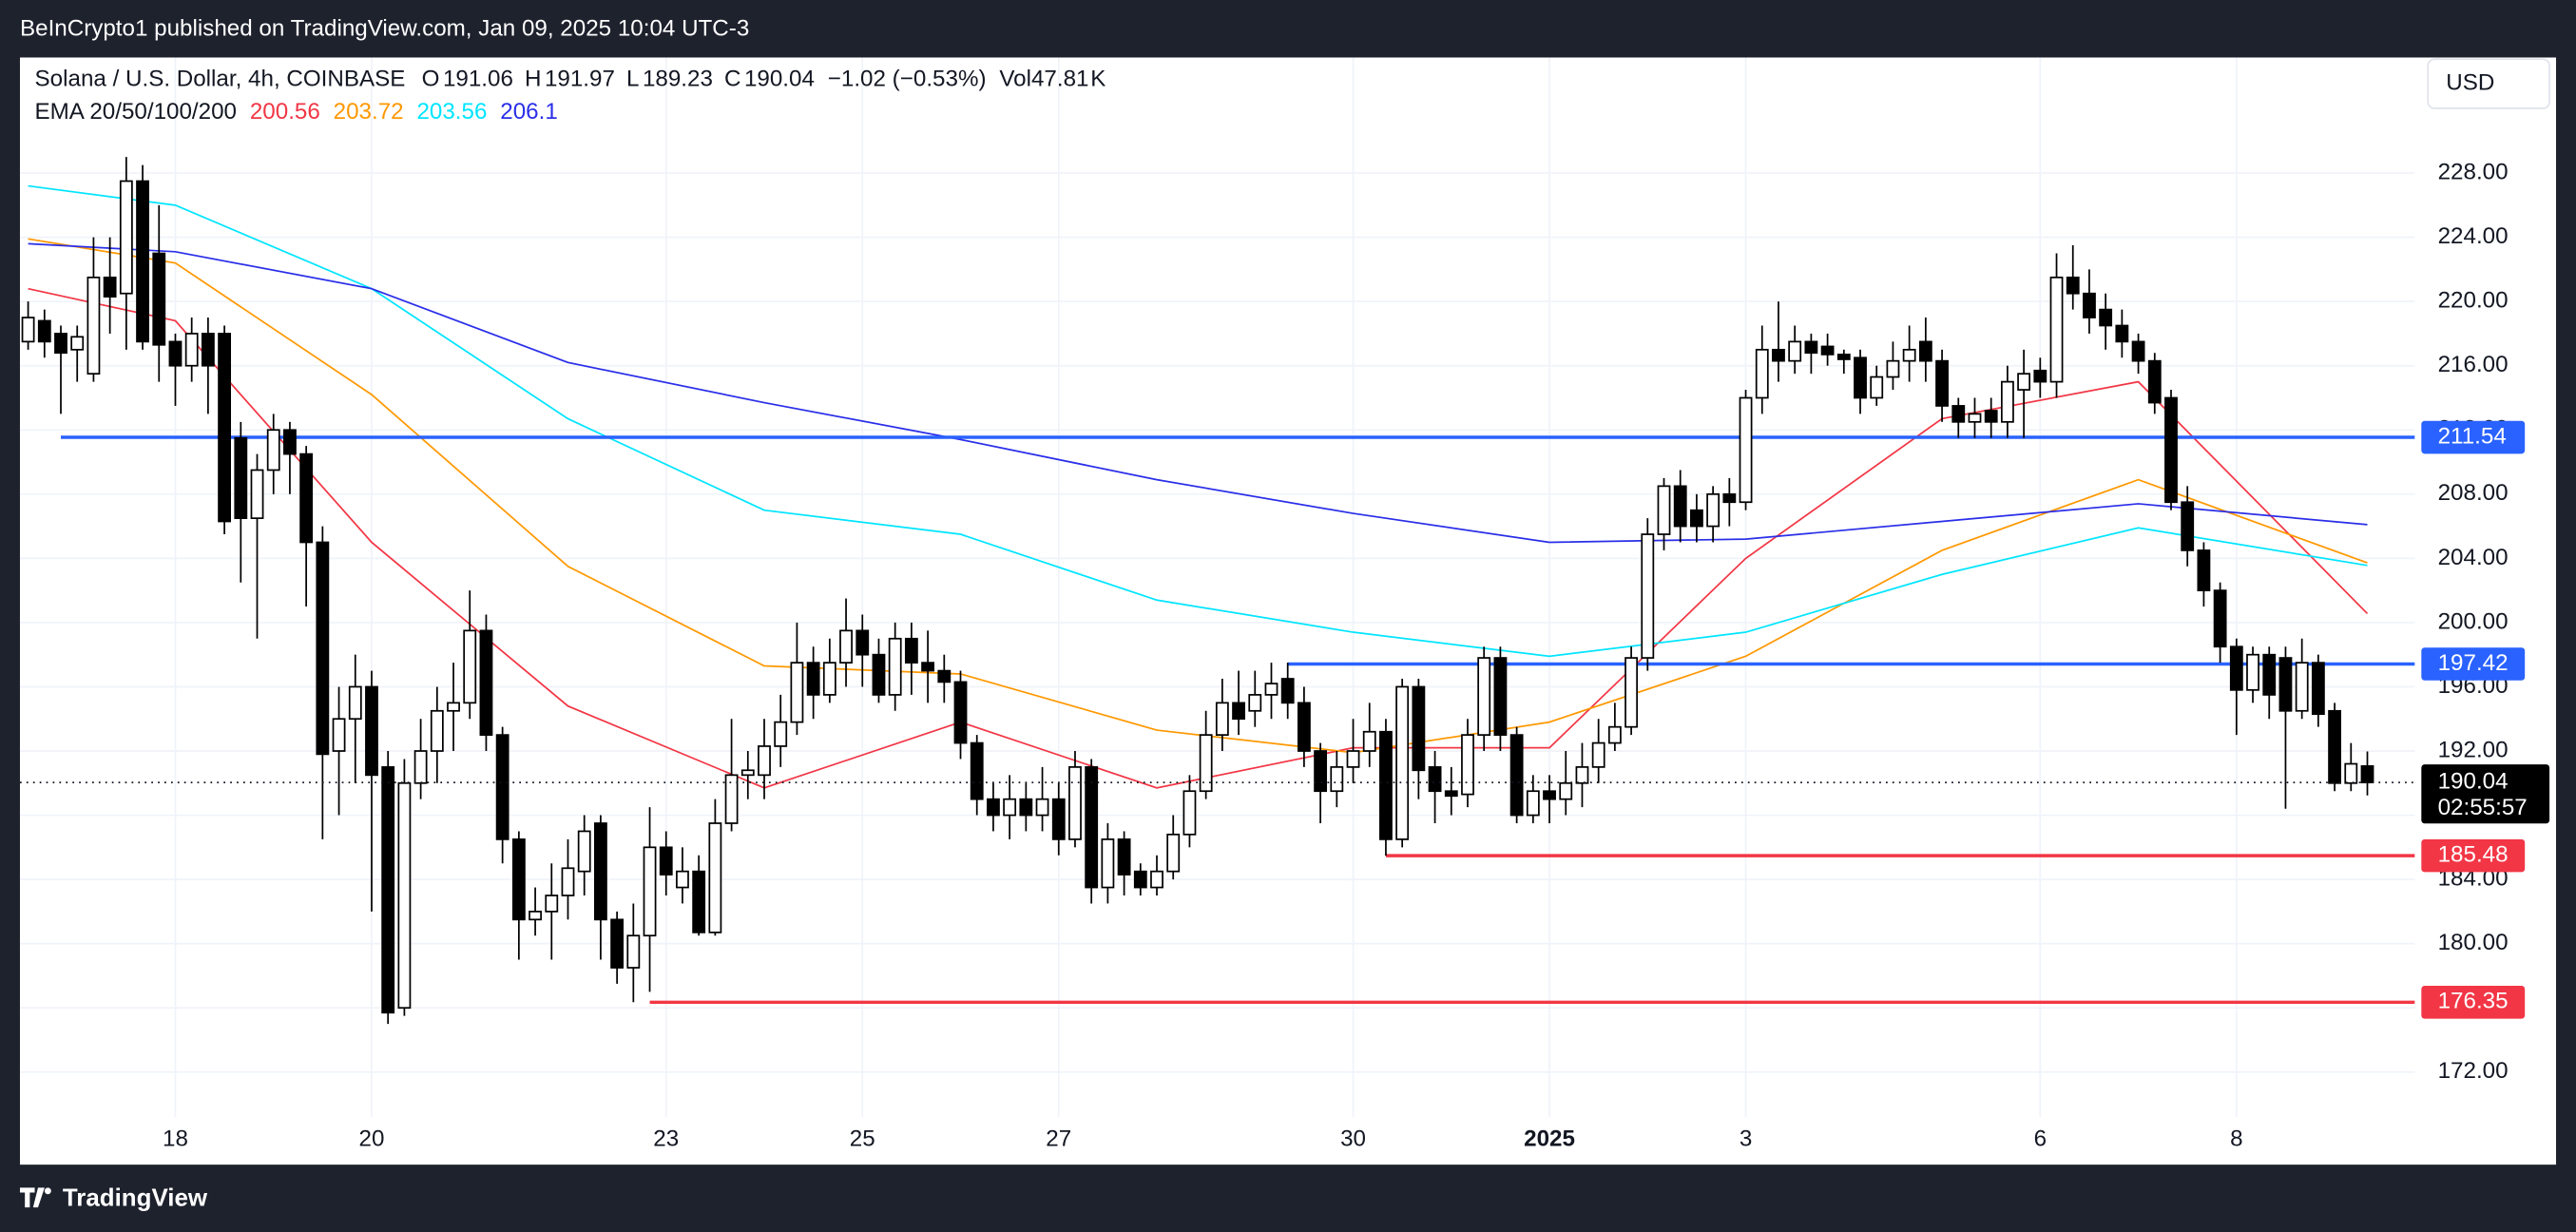 The width and height of the screenshot is (2576, 1232). I want to click on x-tick-label: 3, so click(1746, 1139).